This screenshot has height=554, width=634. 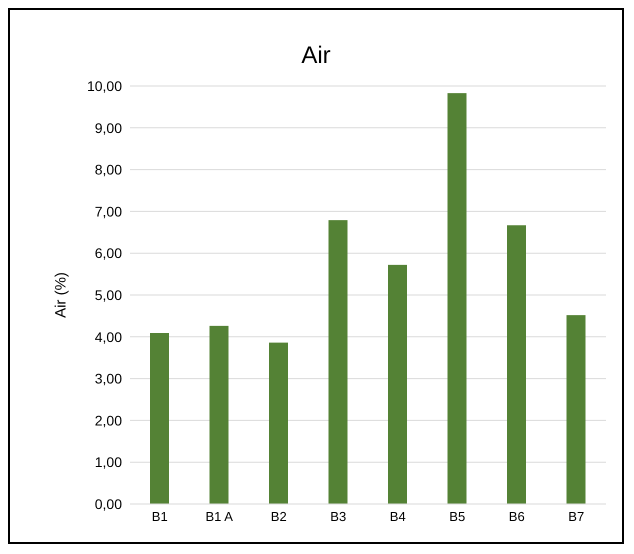 What do you see at coordinates (108, 211) in the screenshot?
I see `y-tick-label: 7,00` at bounding box center [108, 211].